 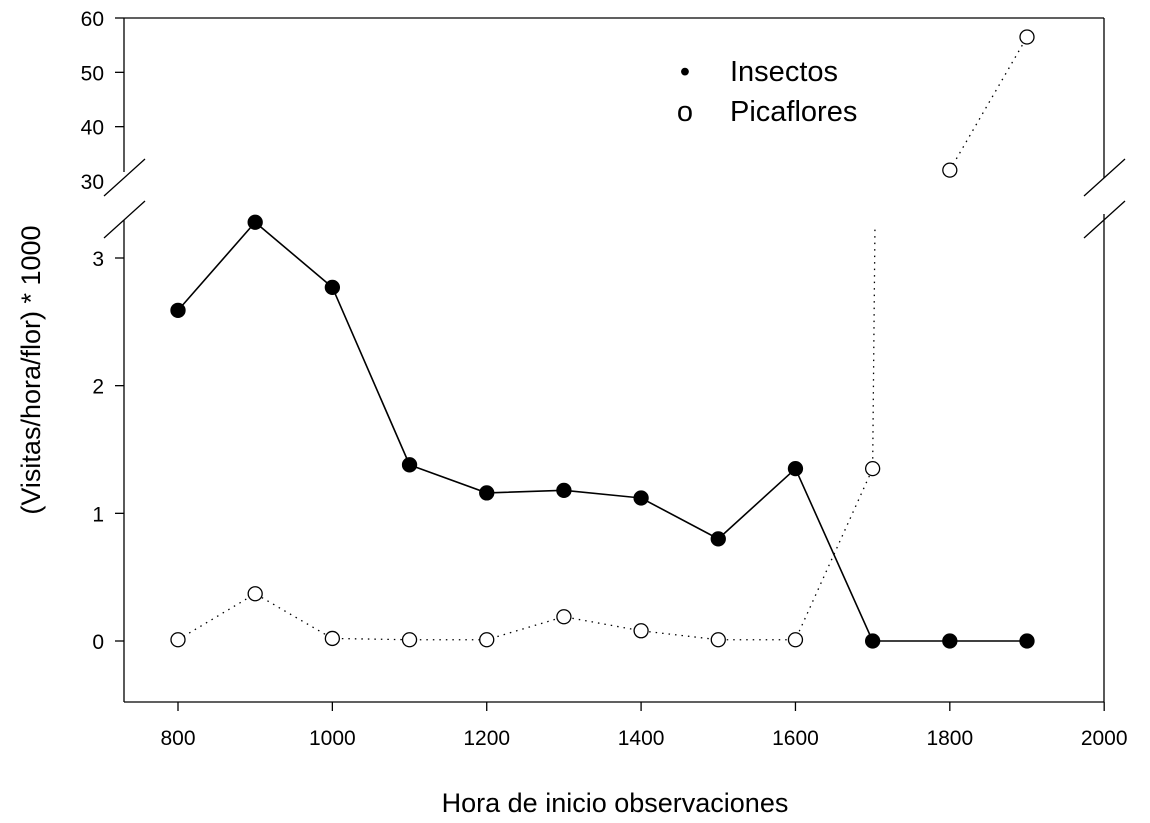 What do you see at coordinates (486, 738) in the screenshot?
I see `x-tick-label: 1200` at bounding box center [486, 738].